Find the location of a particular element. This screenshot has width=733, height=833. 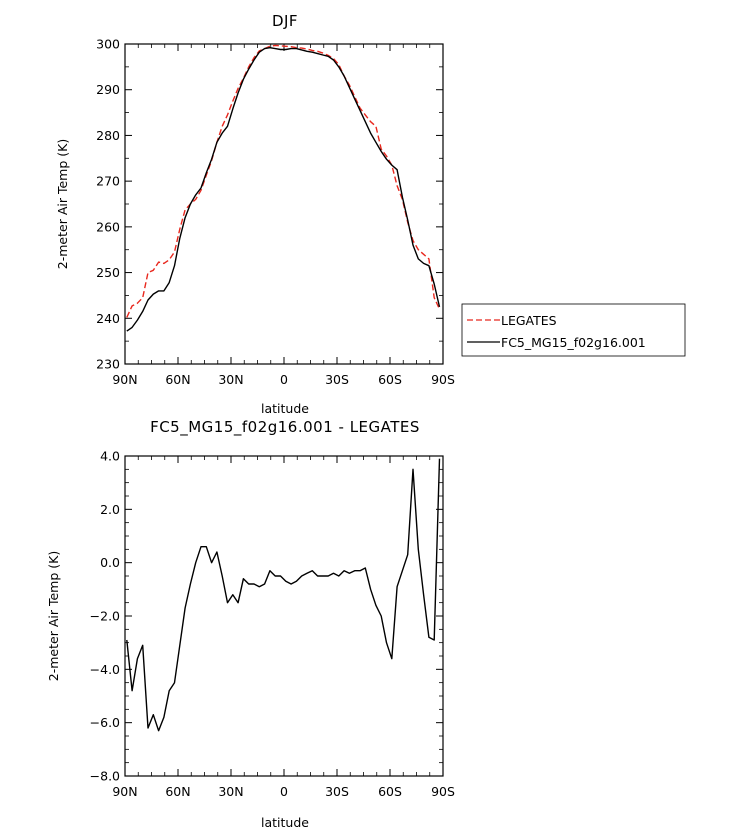

y-tick-label: −8.0 is located at coordinates (105, 776).